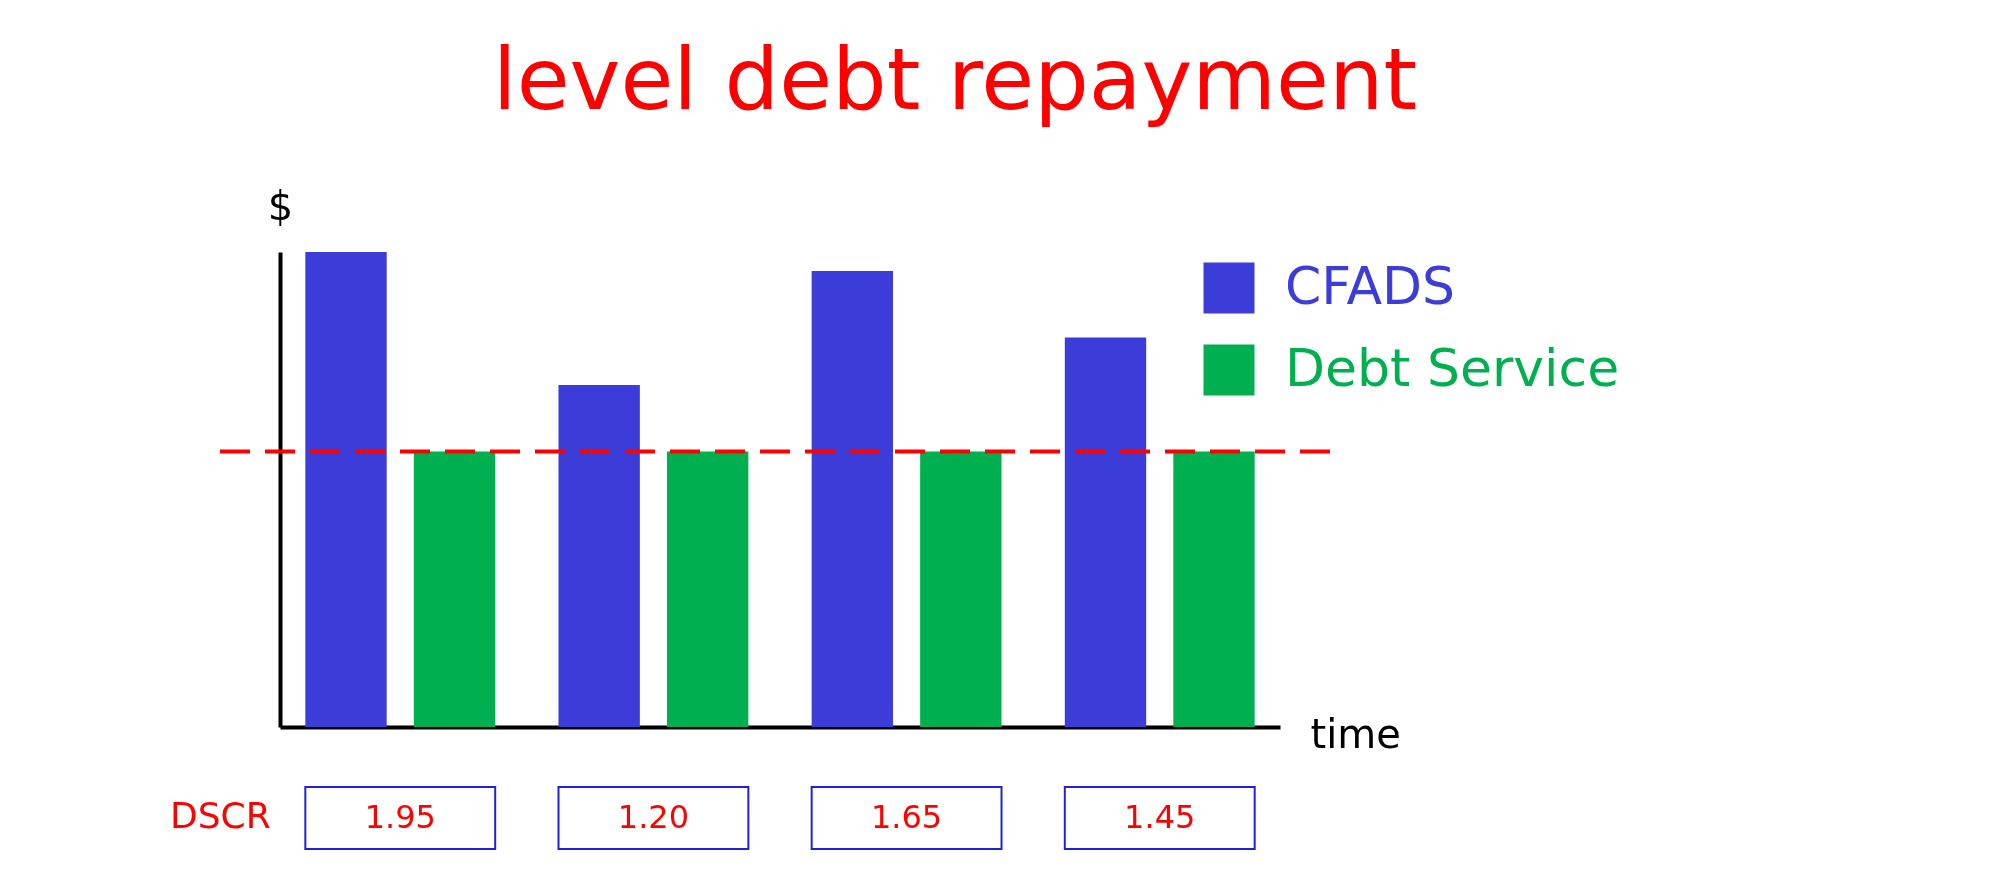 Image resolution: width=2000 pixels, height=876 pixels. I want to click on text: DSCR, so click(220, 815).